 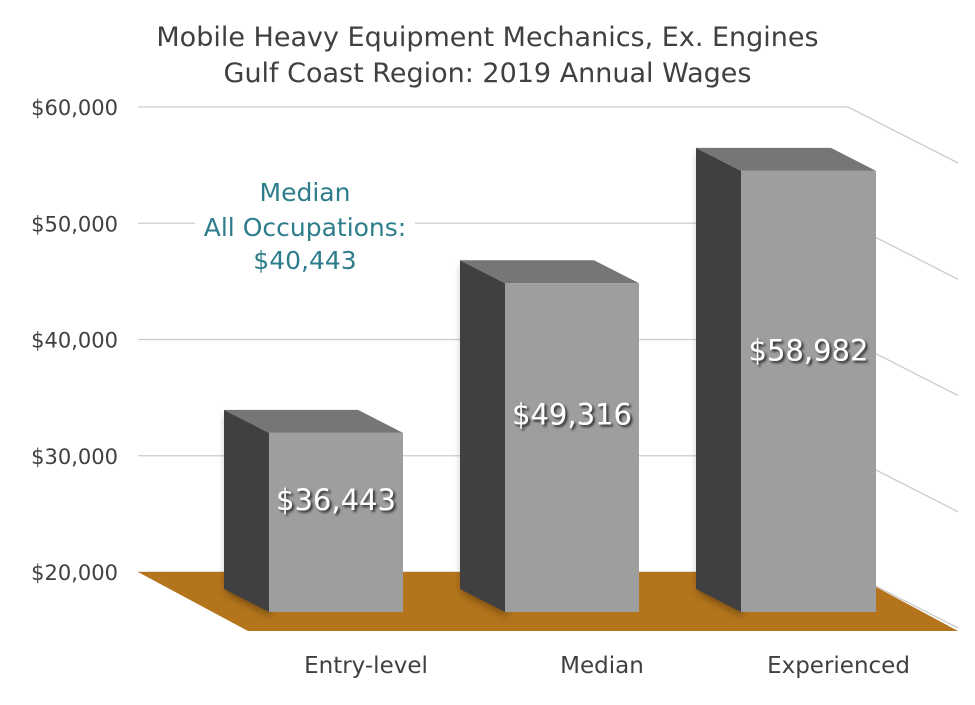 I want to click on y-tick-label: $20,000, so click(x=74, y=573).